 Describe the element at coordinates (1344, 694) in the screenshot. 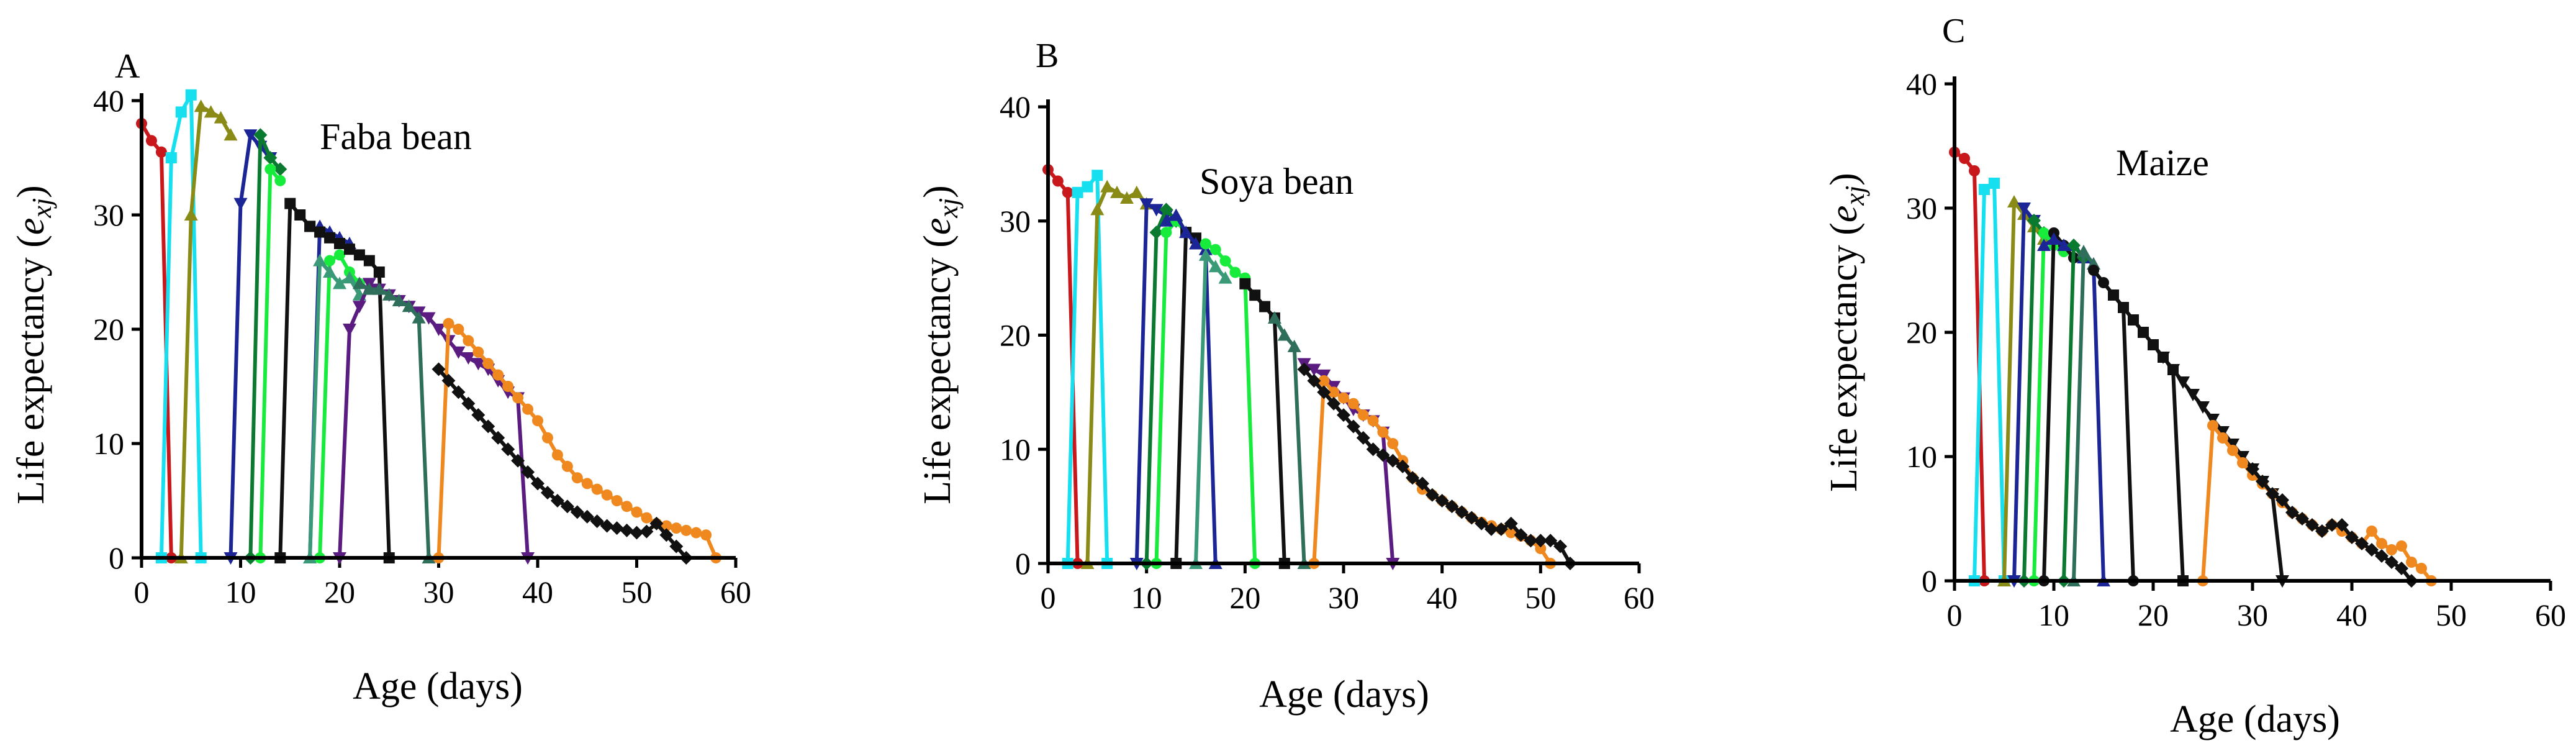

I see `x-axis-title: Age (days)` at that location.